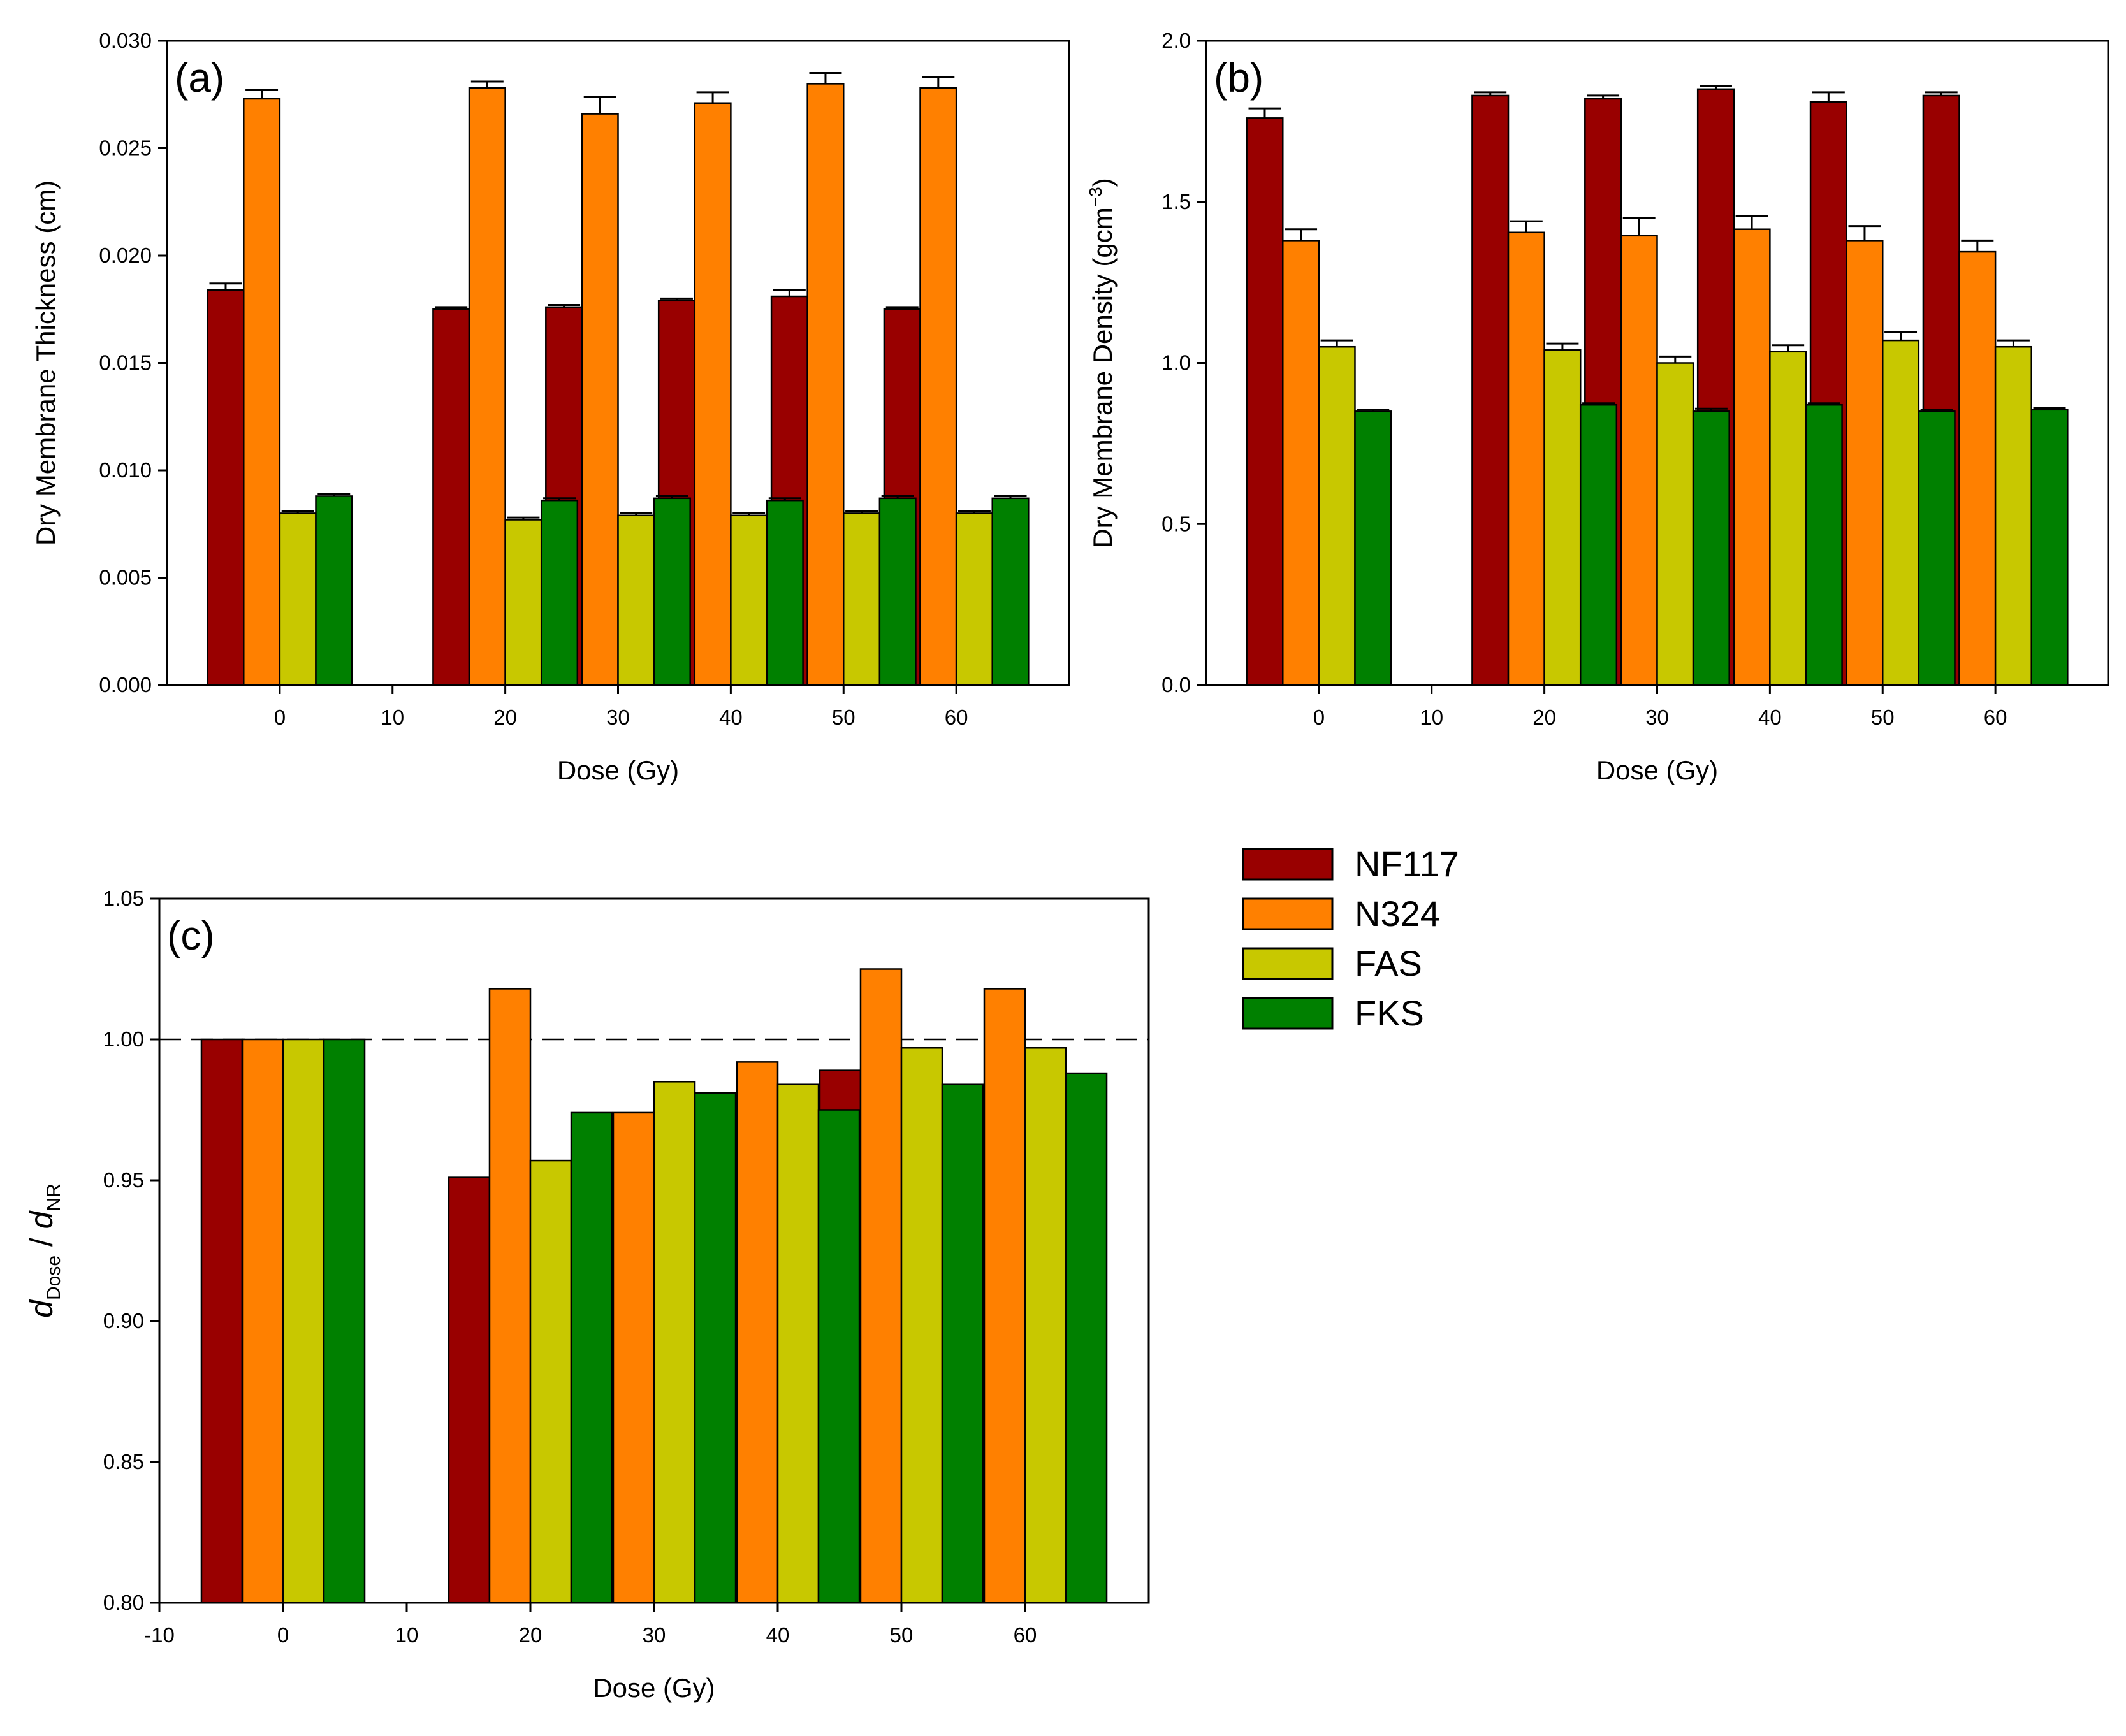  Describe the element at coordinates (123, 1321) in the screenshot. I see `y-tick-label: 0.90` at that location.